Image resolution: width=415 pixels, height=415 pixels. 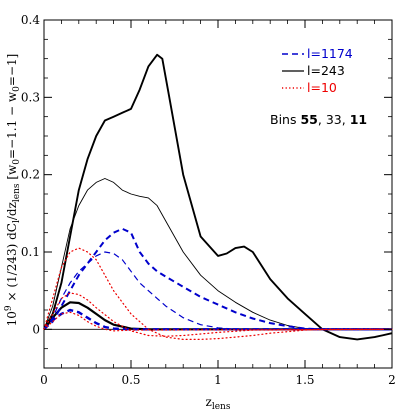 What do you see at coordinates (17, 192) in the screenshot?
I see `y-label-sub-lens: lens` at bounding box center [17, 192].